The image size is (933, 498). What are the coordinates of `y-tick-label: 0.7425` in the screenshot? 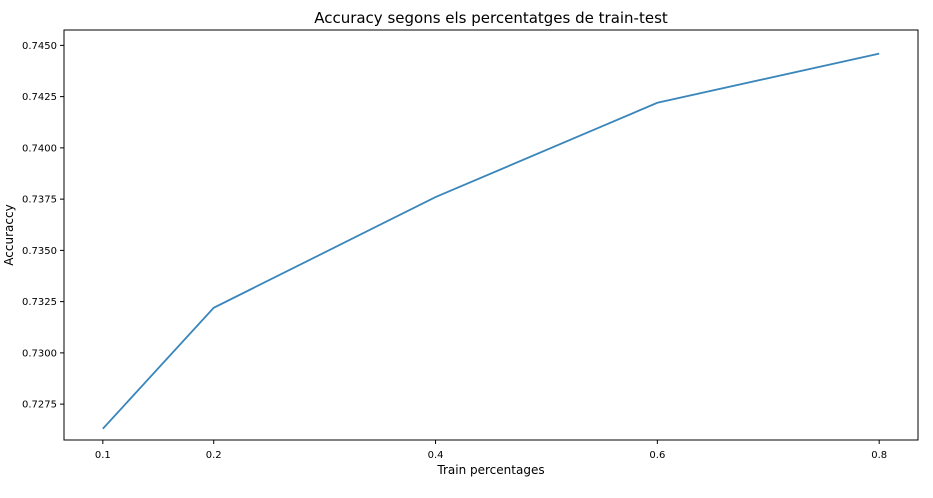 It's located at (39, 97).